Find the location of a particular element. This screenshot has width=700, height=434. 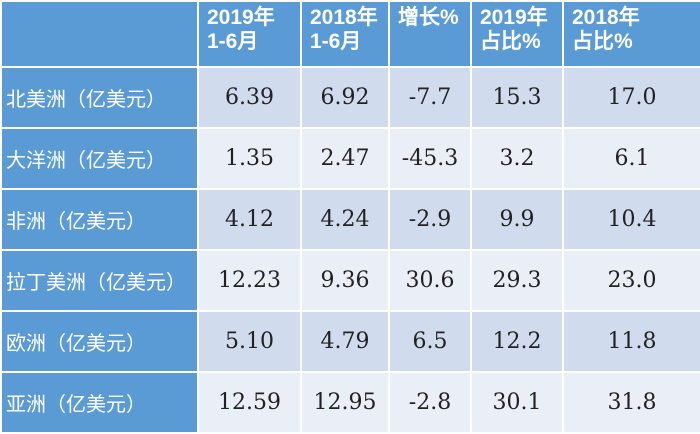

table-cell: 17.0 is located at coordinates (631, 97).